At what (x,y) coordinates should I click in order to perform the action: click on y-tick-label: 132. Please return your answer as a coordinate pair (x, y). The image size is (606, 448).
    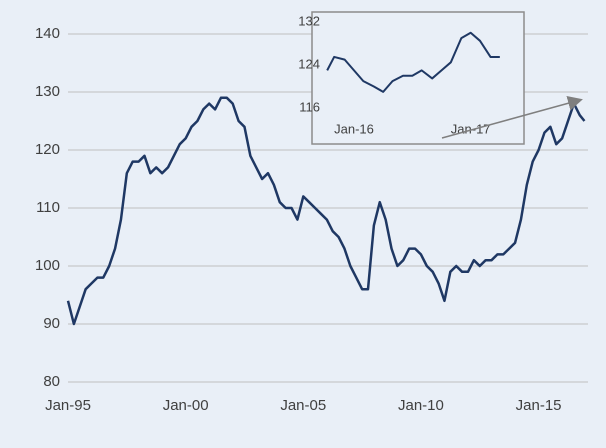
    Looking at the image, I should click on (309, 20).